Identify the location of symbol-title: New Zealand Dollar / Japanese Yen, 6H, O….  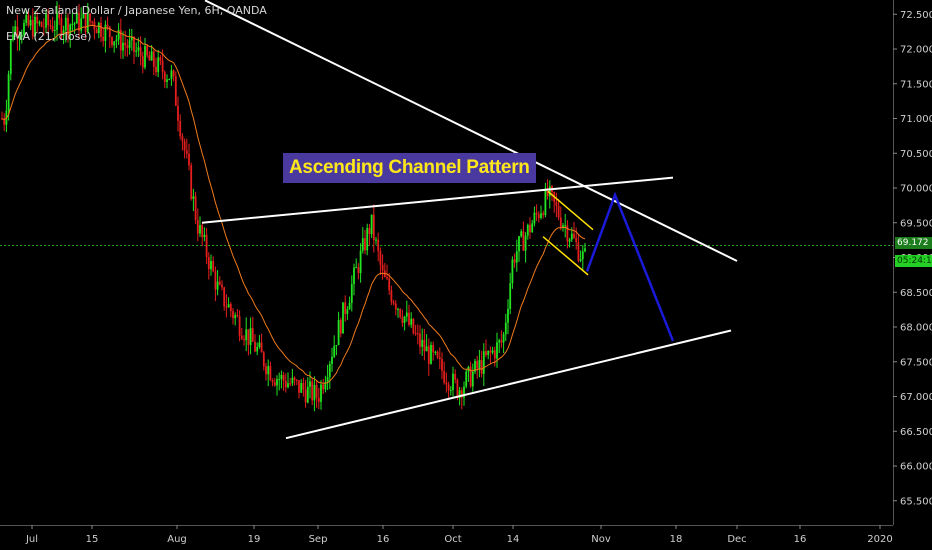
(136, 10).